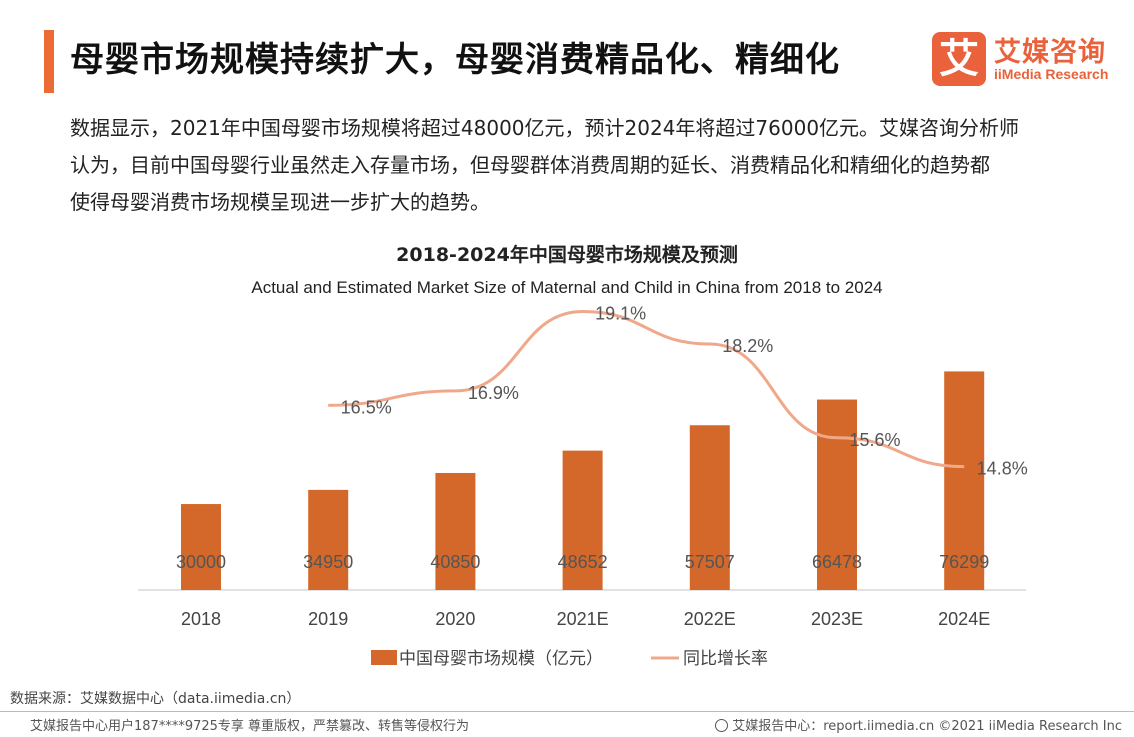  Describe the element at coordinates (710, 619) in the screenshot. I see `x-tick-label: 2022E` at that location.